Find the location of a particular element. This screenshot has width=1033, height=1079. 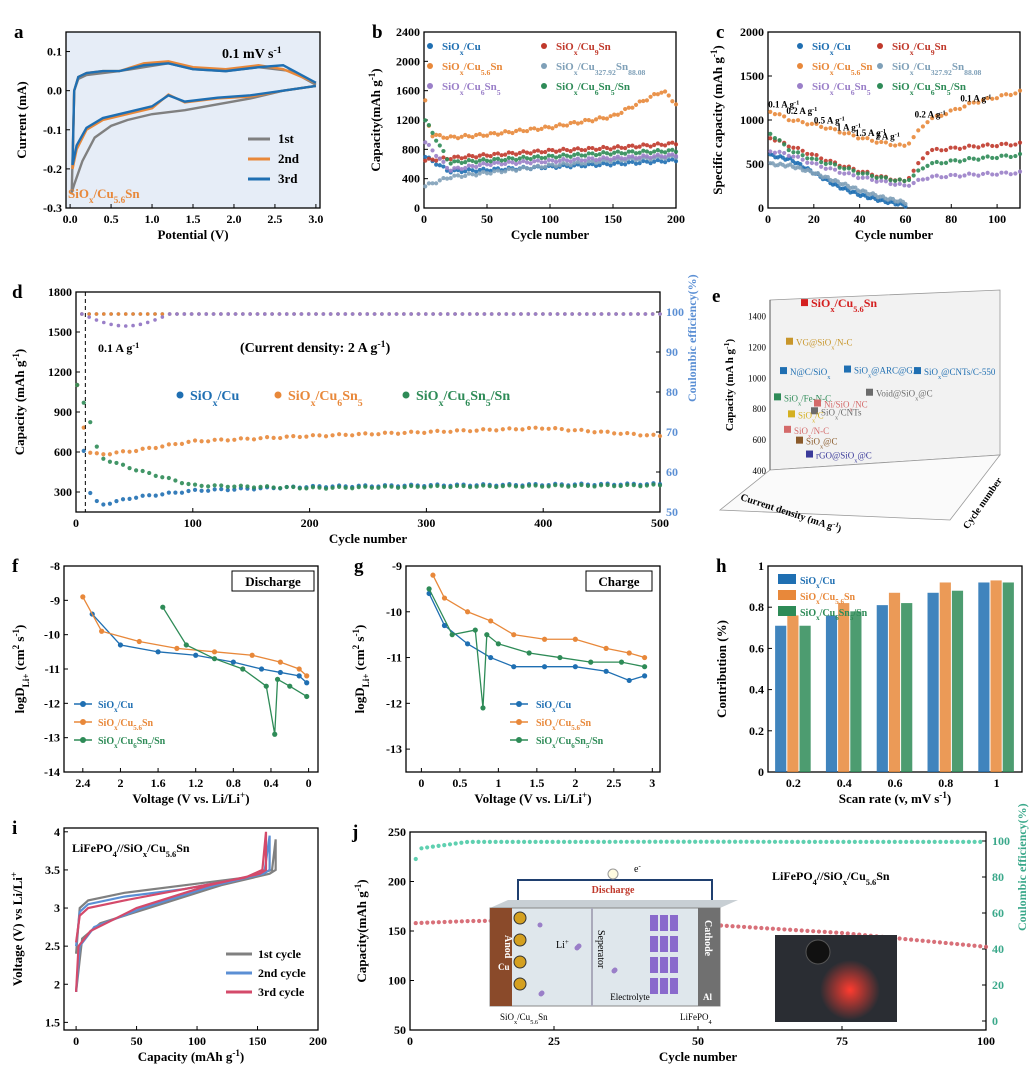

data-point-N@C/SiOx is located at coordinates (783, 371).